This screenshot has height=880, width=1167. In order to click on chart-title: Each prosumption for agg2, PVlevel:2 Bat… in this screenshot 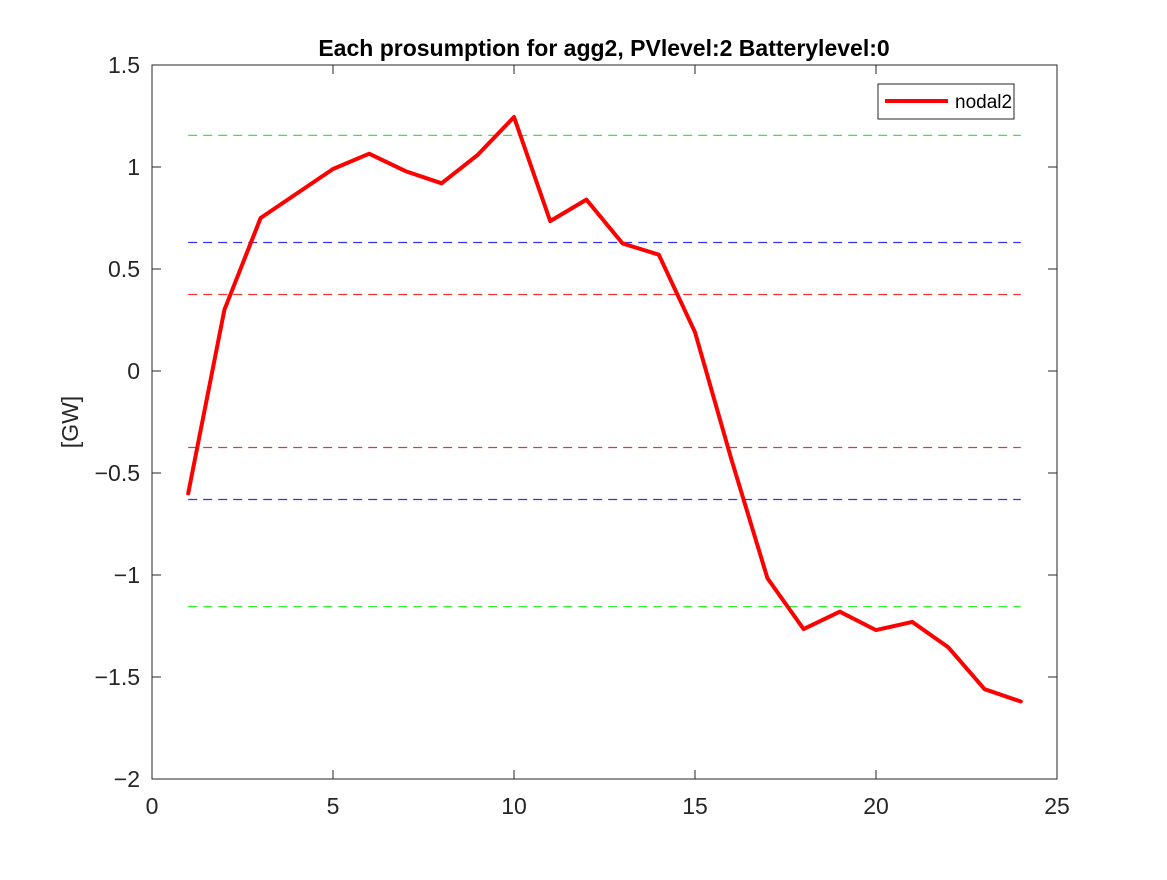, I will do `click(603, 48)`.